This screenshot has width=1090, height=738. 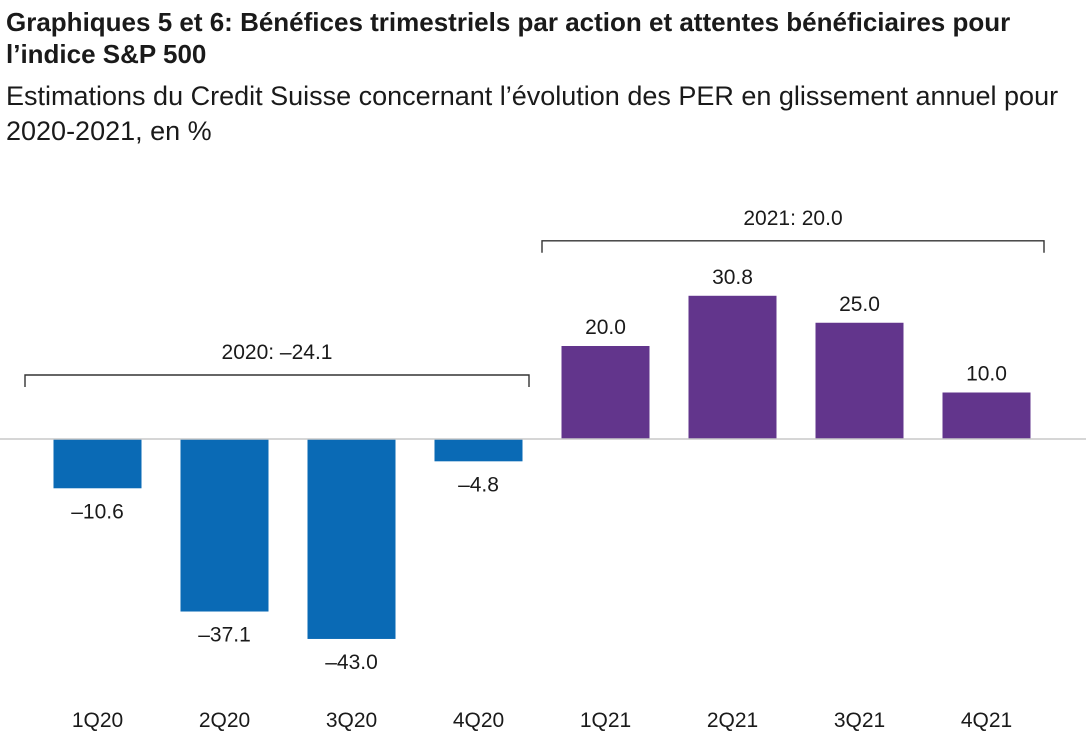 I want to click on tick-label-1Q21: 1Q21, so click(x=605, y=720).